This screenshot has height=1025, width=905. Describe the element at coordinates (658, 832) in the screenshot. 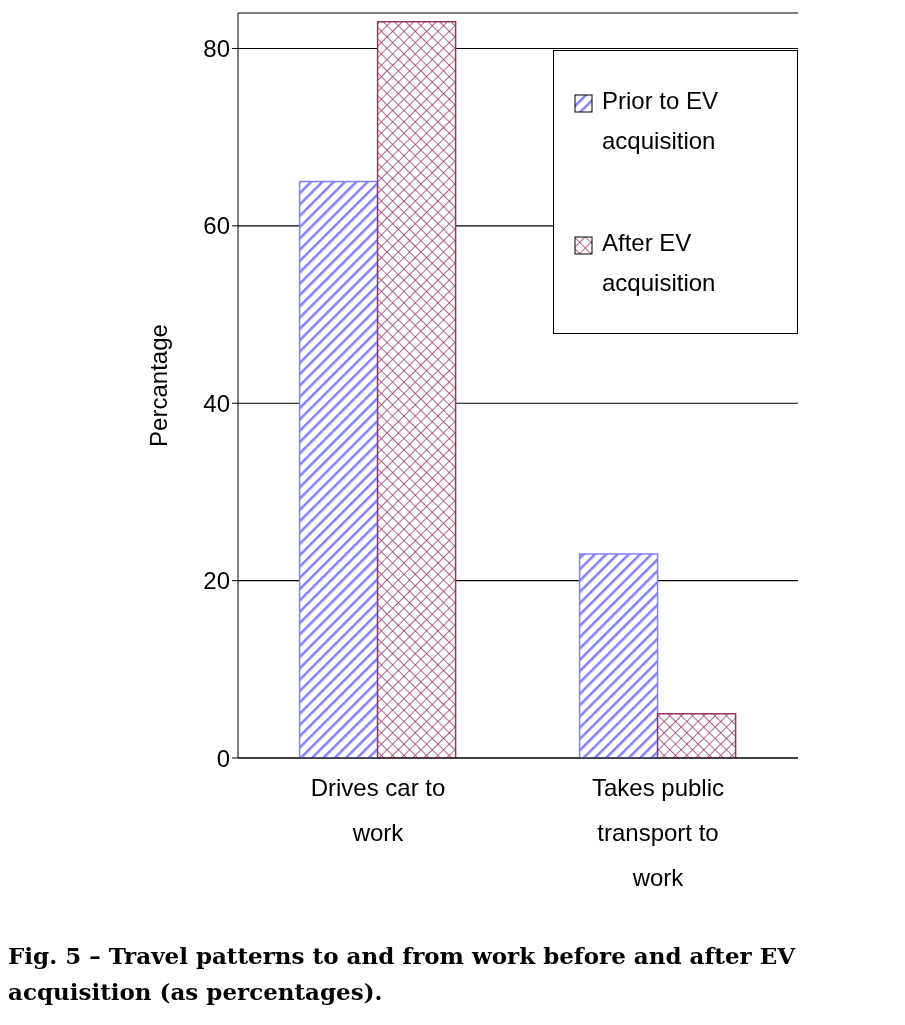

I see `x-tick-label: Takes public transport to work` at that location.